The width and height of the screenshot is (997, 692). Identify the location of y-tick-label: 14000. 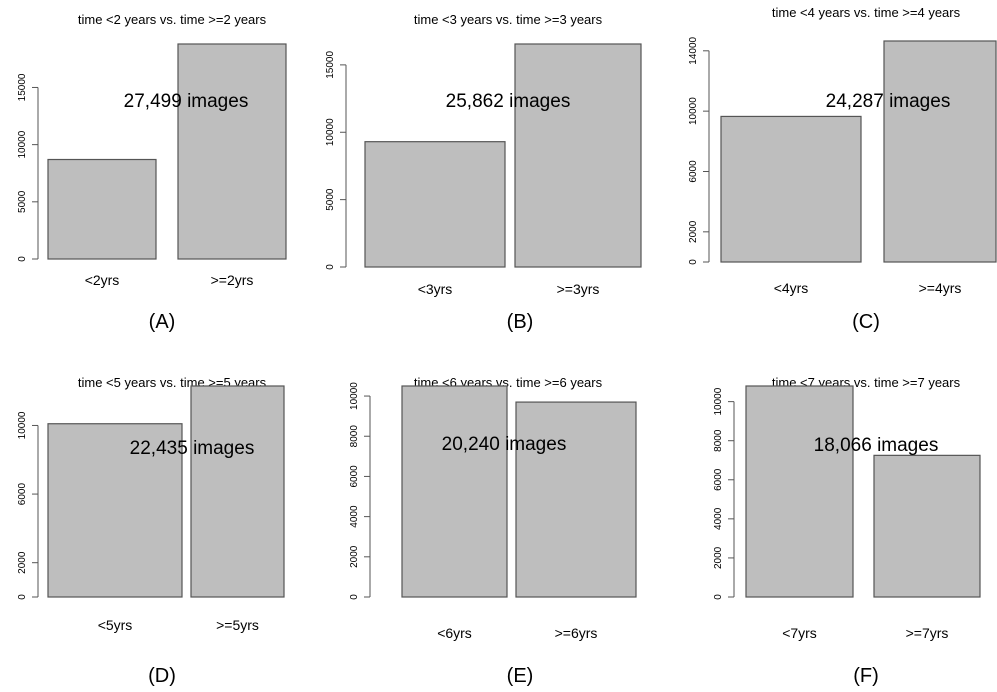
(693, 50).